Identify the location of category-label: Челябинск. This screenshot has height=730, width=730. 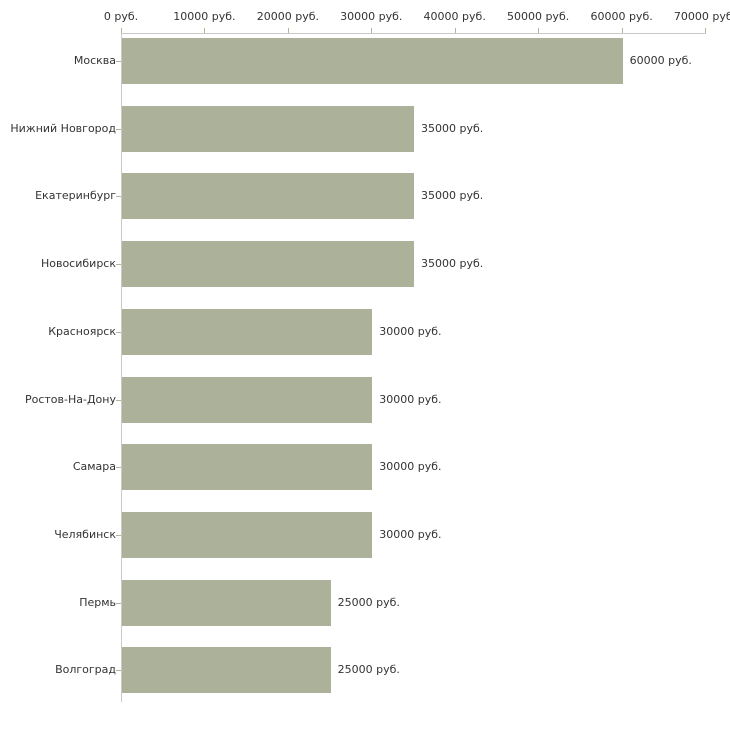
(85, 534).